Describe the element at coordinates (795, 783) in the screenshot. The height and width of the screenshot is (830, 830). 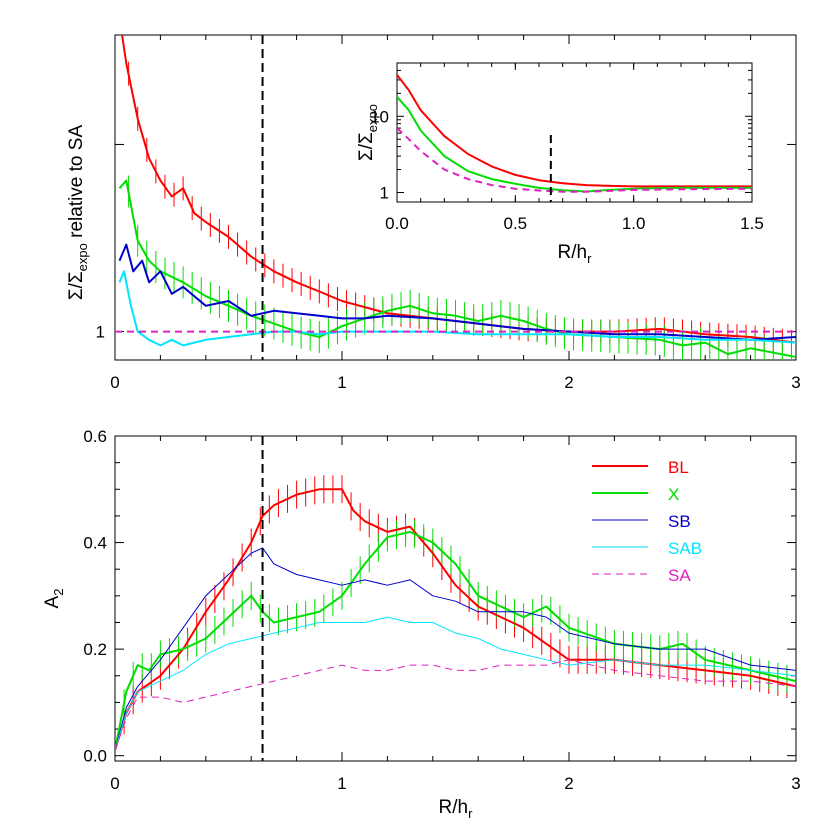
I see `bottom-xtick-label: 3` at that location.